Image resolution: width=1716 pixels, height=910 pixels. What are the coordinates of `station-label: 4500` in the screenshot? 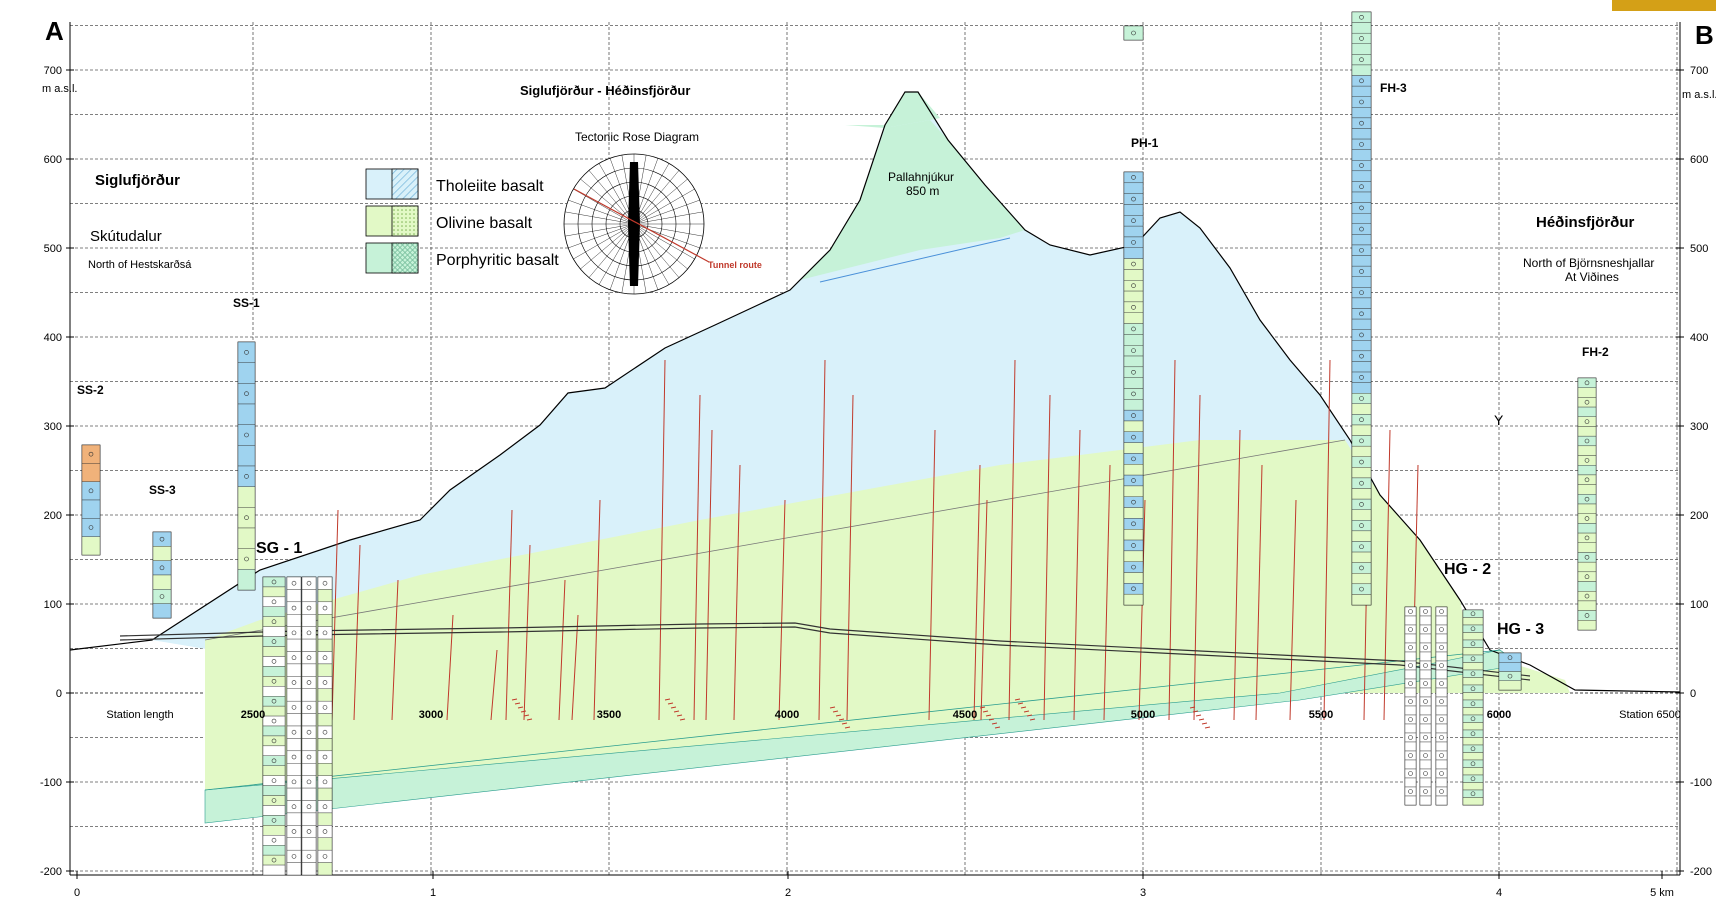 It's located at (965, 715).